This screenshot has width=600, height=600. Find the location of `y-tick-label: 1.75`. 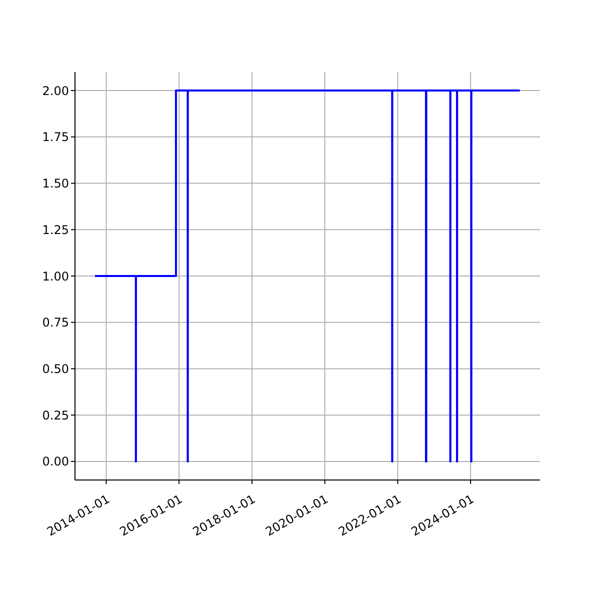

y-tick-label: 1.75 is located at coordinates (55, 137).